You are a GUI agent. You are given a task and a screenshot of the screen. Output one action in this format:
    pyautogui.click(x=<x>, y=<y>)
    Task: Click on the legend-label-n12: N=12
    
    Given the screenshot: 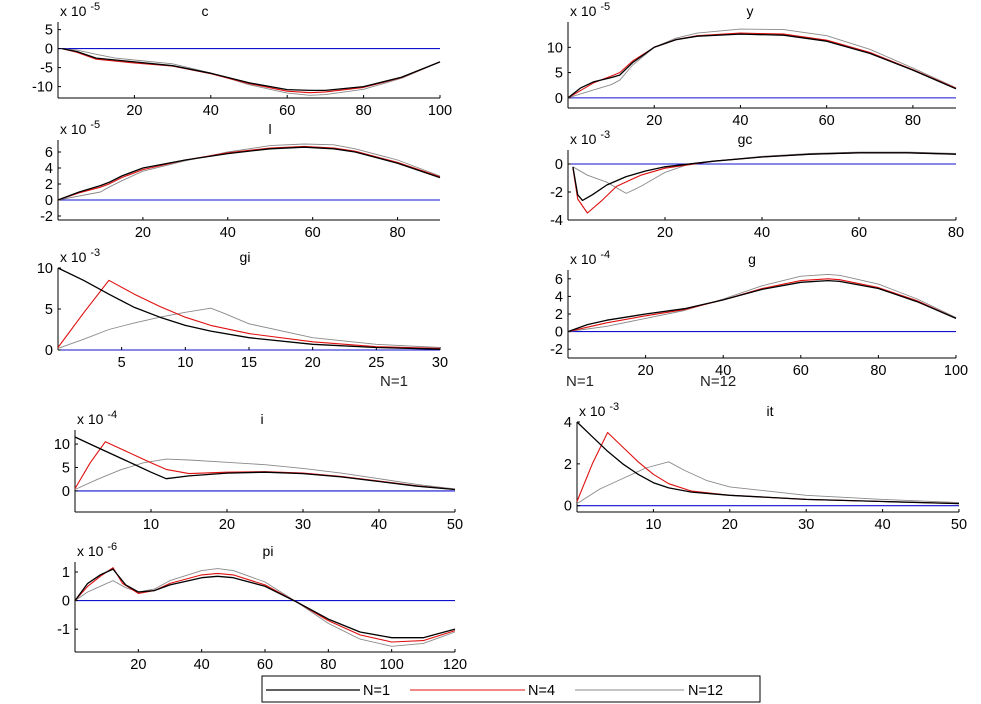 What is the action you would take?
    pyautogui.click(x=705, y=691)
    